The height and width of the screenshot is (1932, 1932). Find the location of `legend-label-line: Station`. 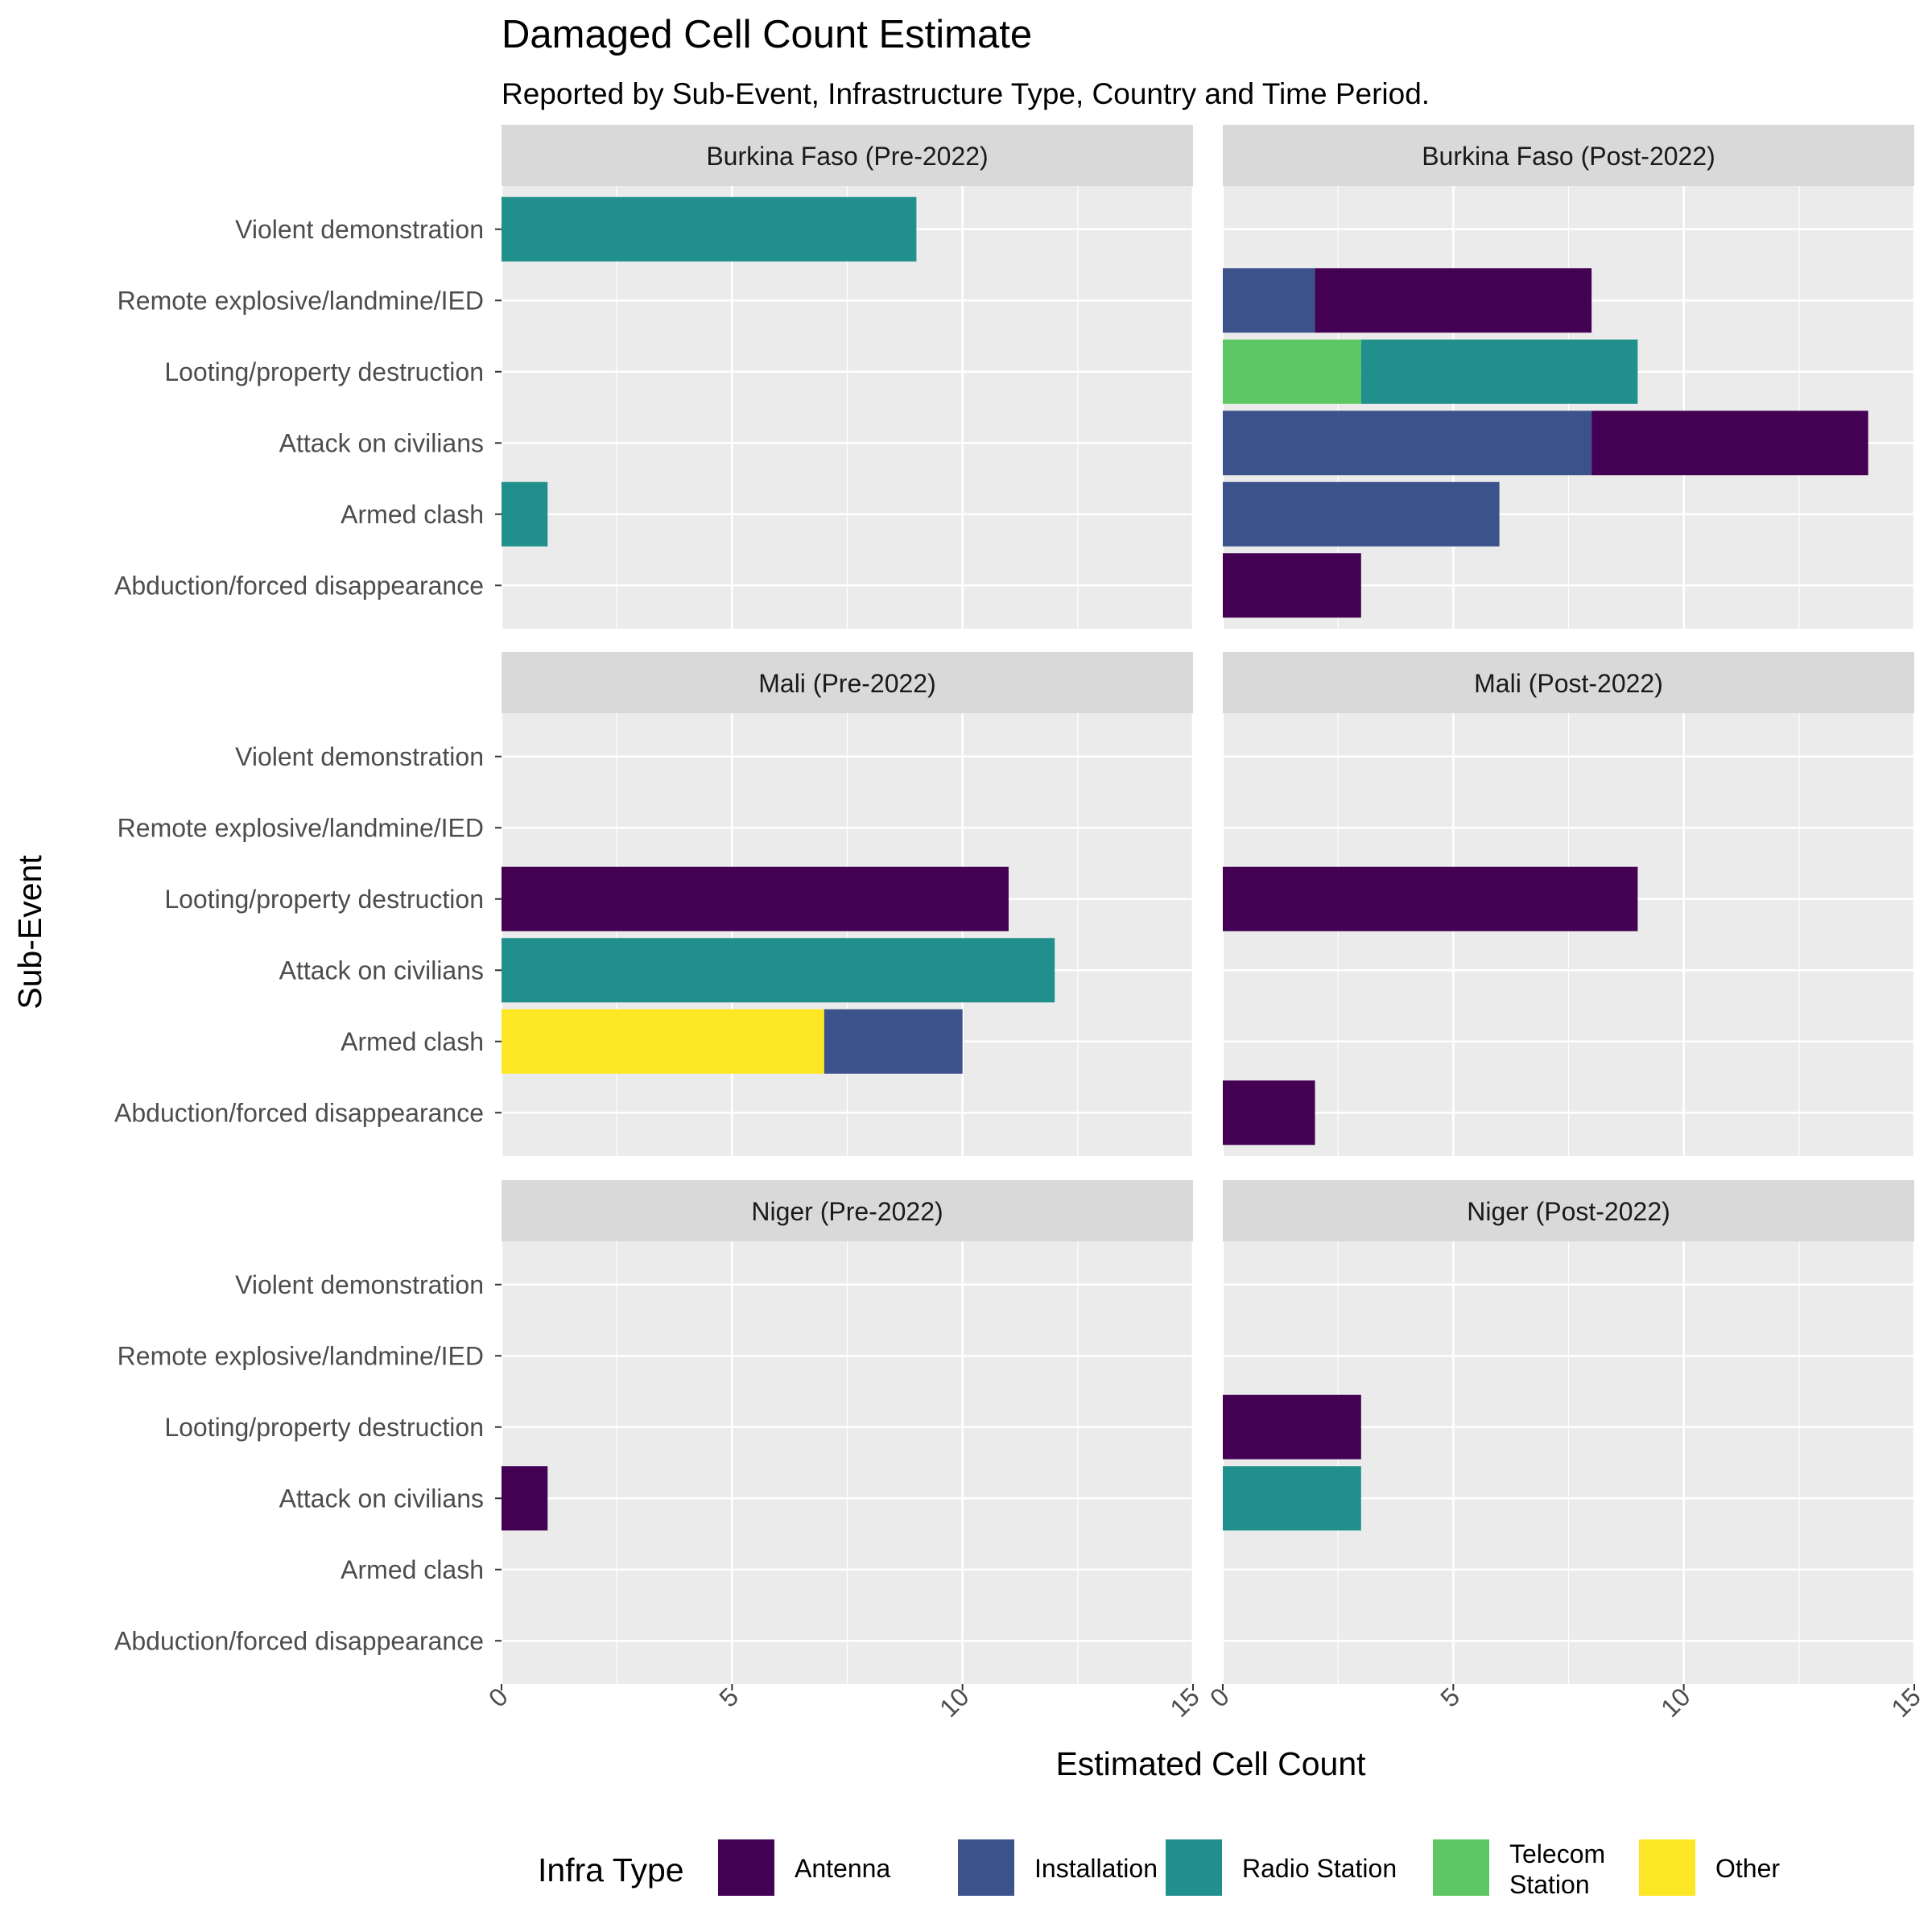

legend-label-line: Station is located at coordinates (1549, 1884).